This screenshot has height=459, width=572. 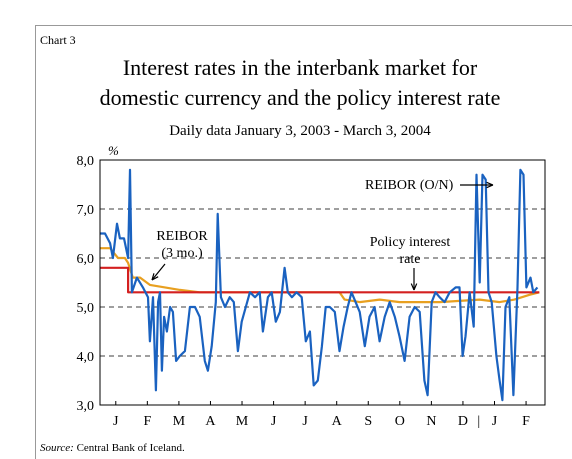 I want to click on y-tick-label: 7,0, so click(x=86, y=210).